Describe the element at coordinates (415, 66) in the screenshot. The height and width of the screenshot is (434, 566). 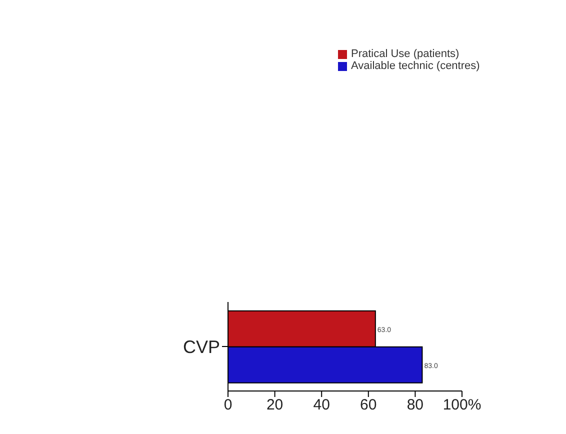
I see `legend-label: Available technic (centres)` at that location.